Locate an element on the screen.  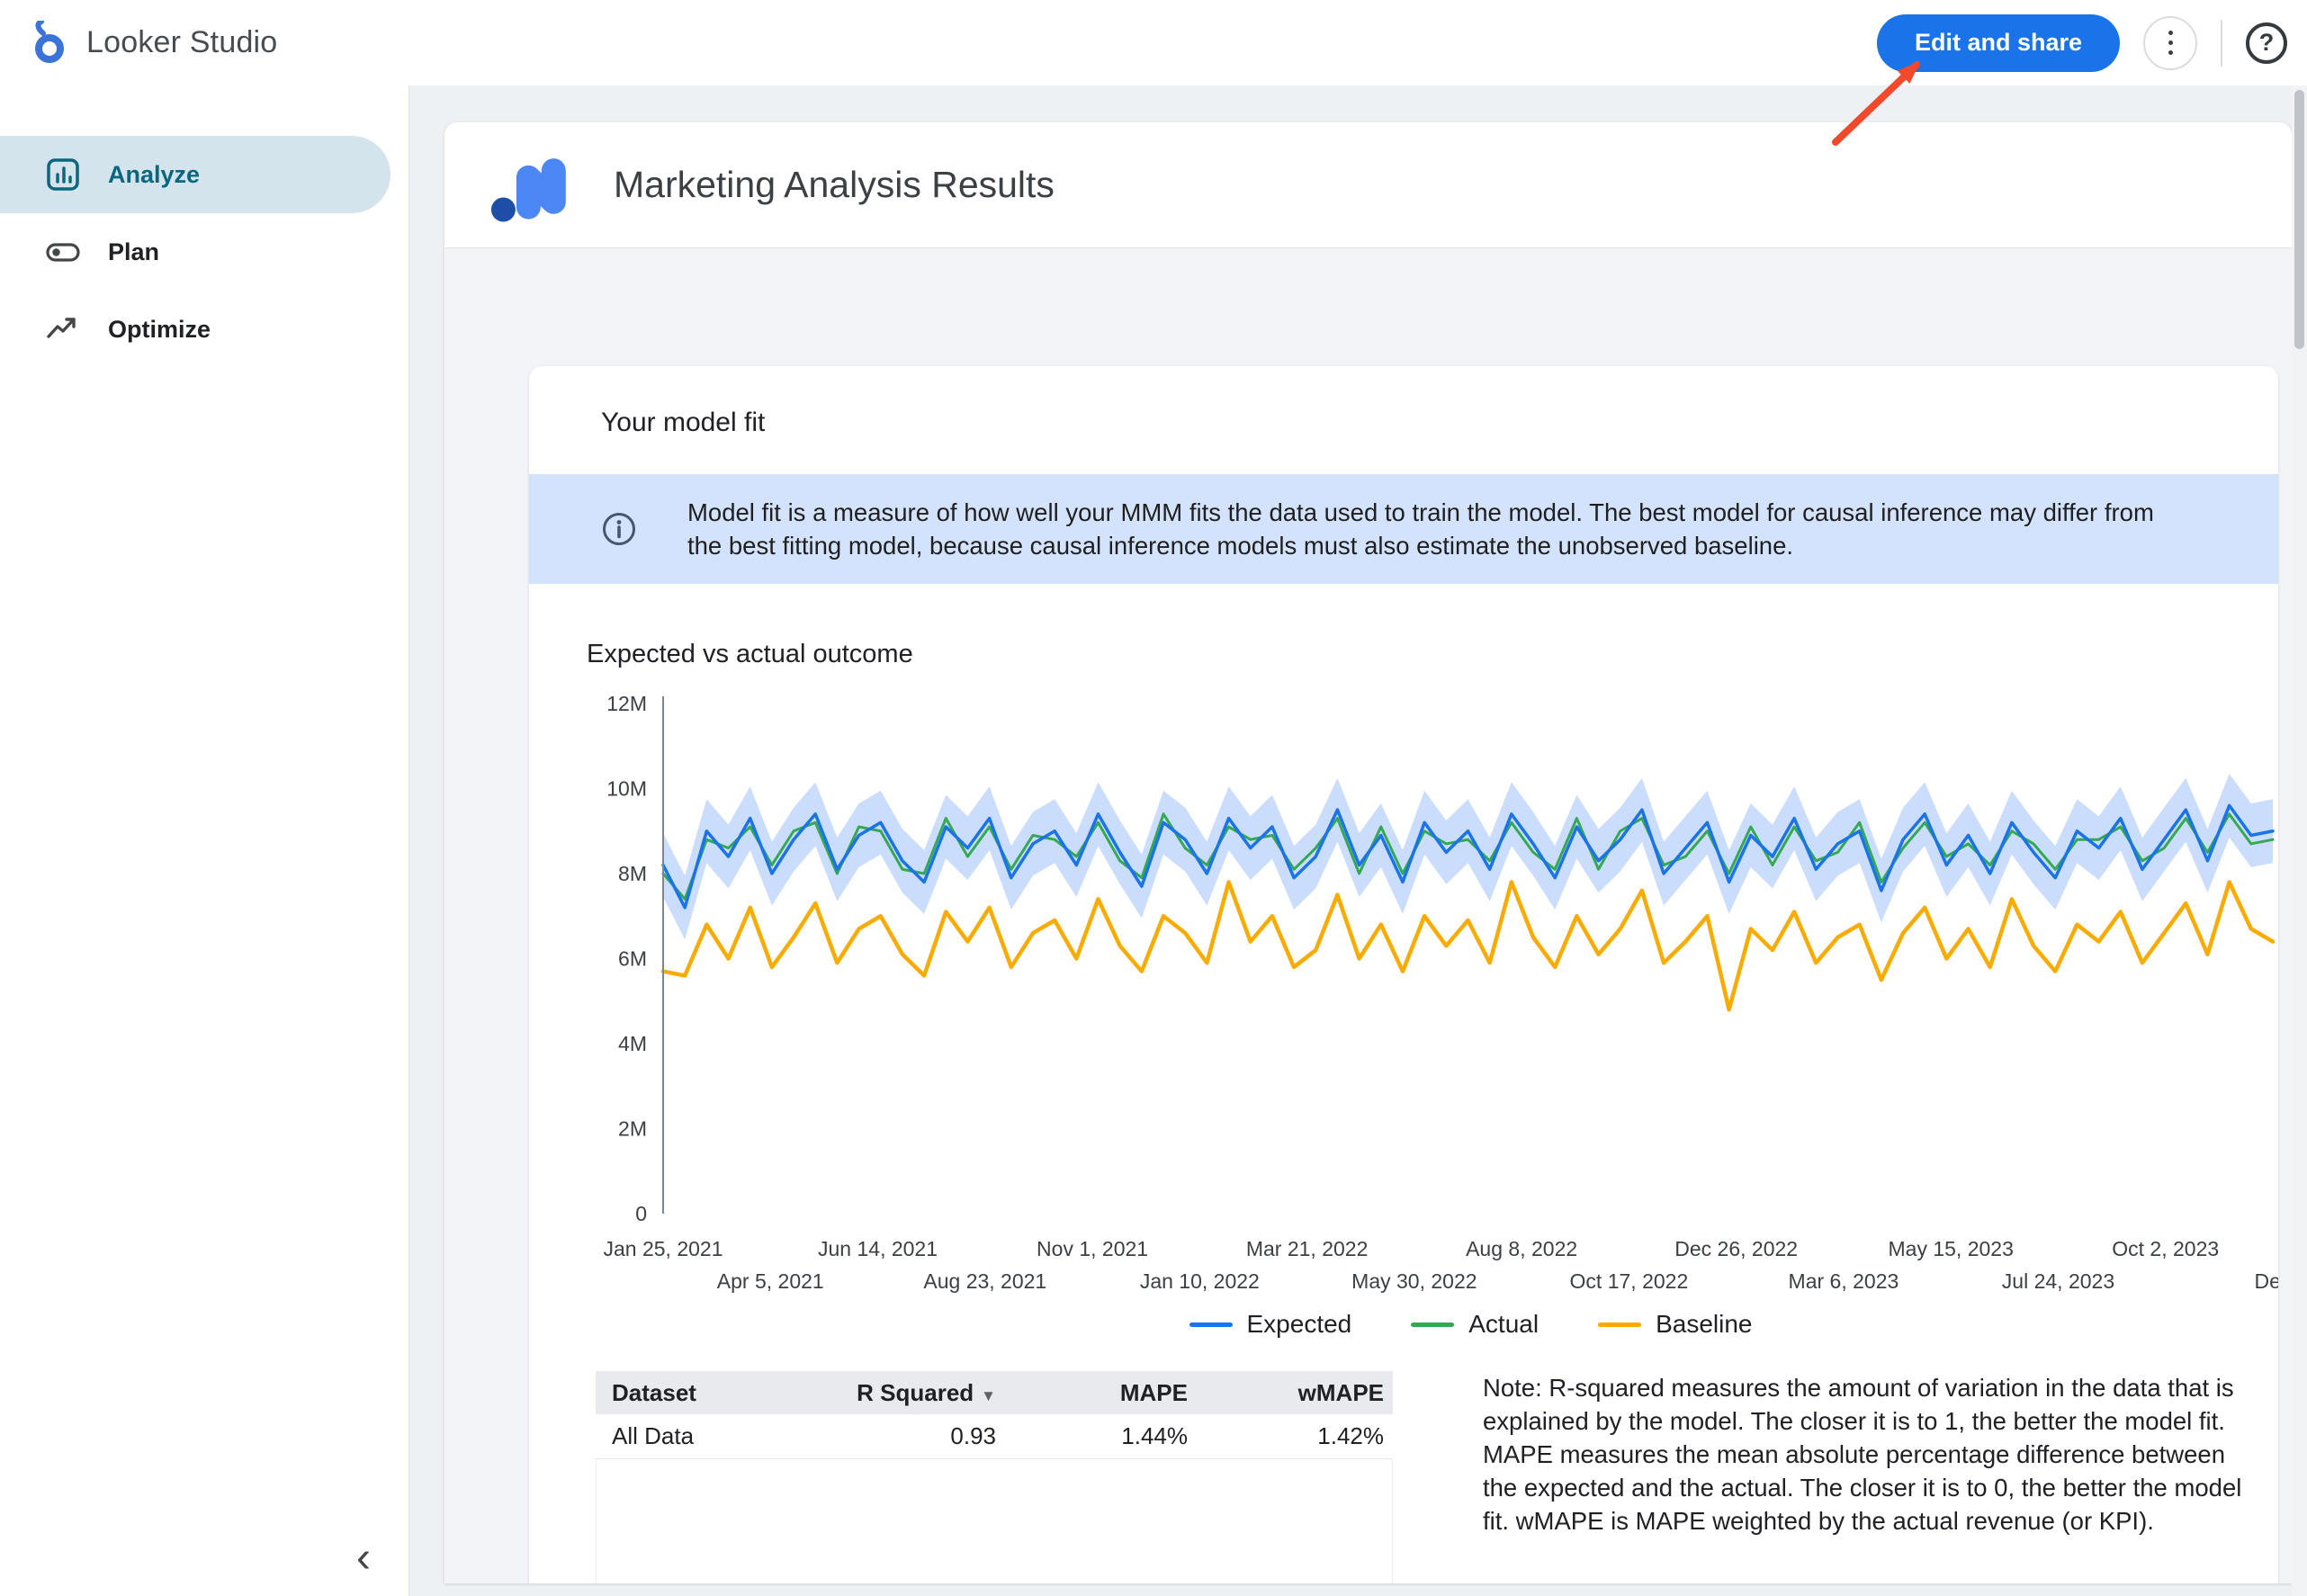
column-header-dataset: Dataset is located at coordinates (654, 1392).